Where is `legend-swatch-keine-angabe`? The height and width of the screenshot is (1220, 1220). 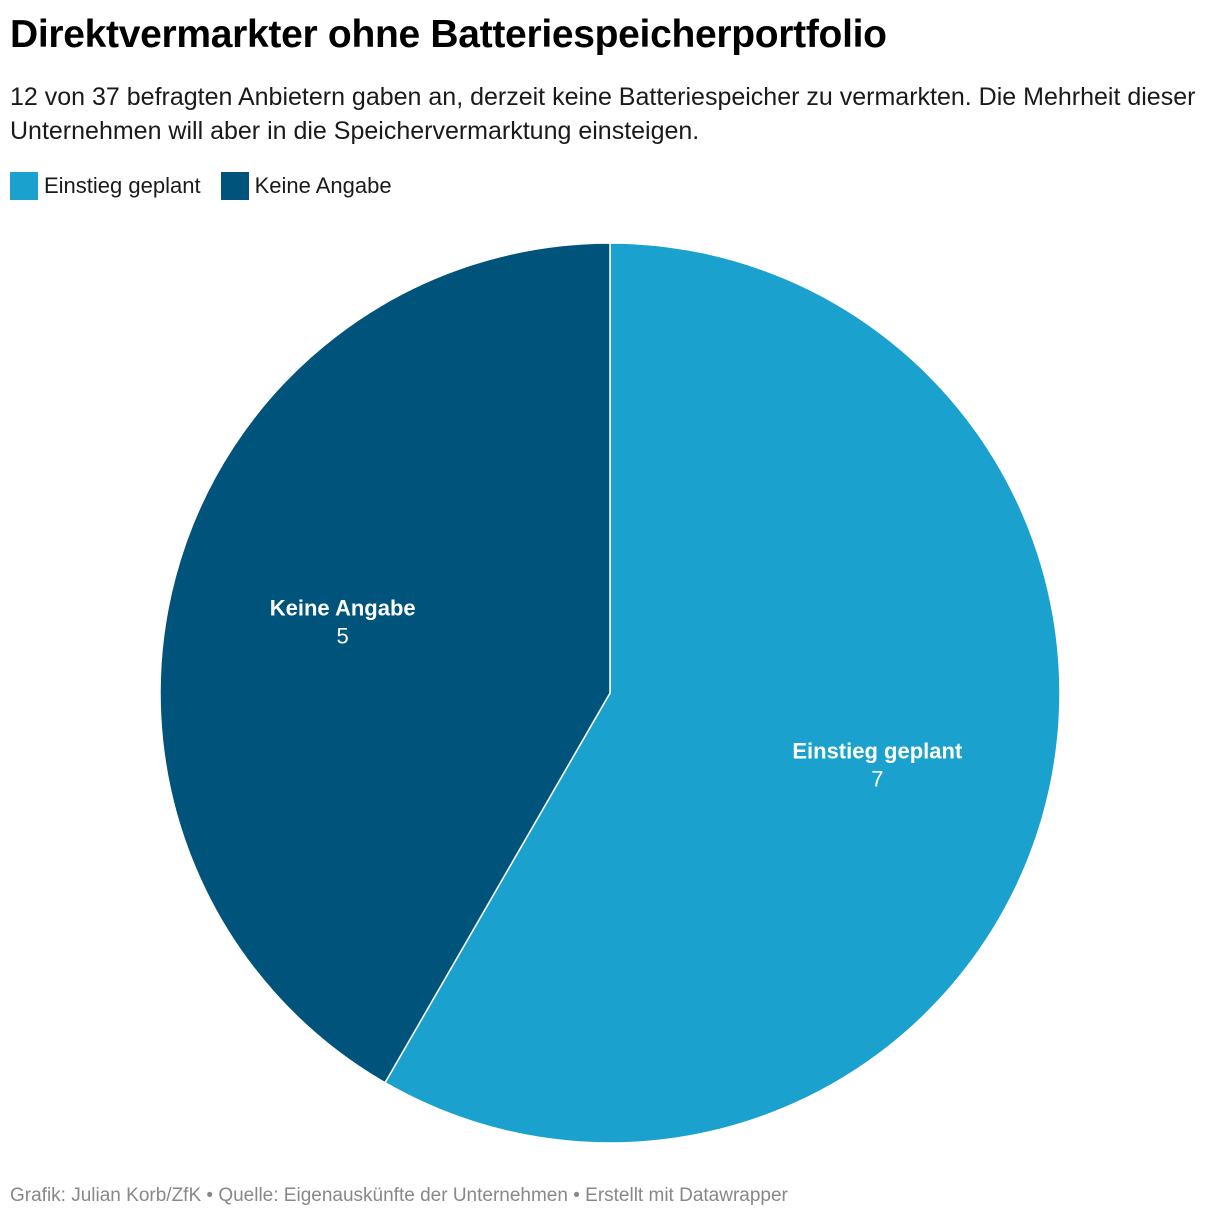 legend-swatch-keine-angabe is located at coordinates (234, 186).